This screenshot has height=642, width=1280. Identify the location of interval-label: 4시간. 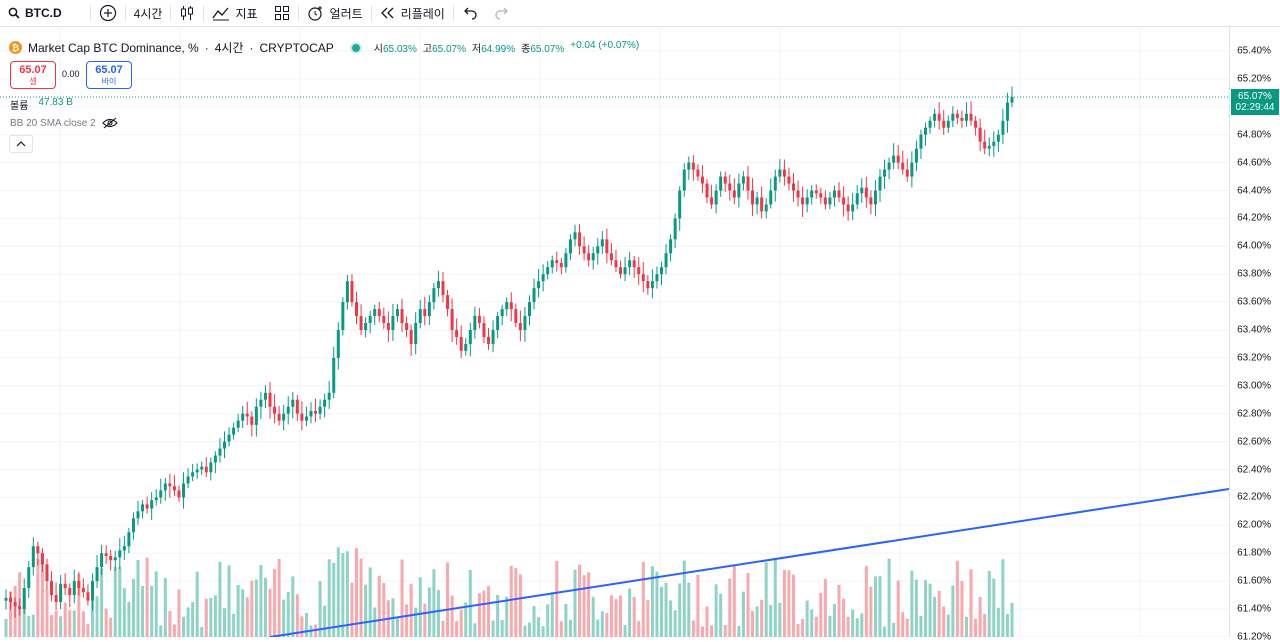
(148, 13).